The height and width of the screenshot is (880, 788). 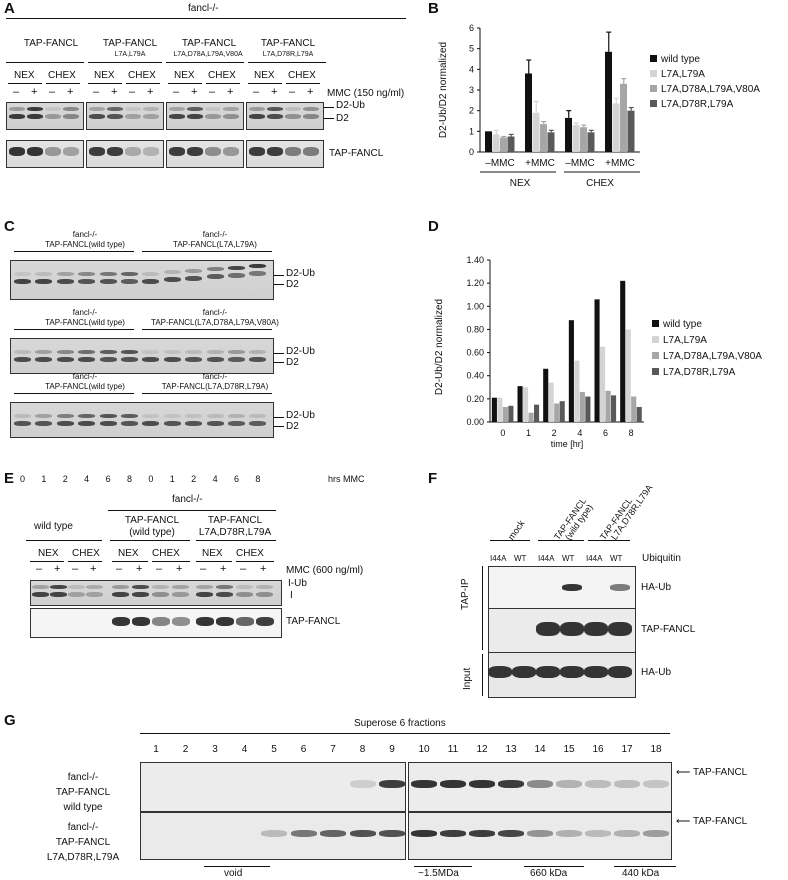 I want to click on marker-label: 660 kDa, so click(x=549, y=873).